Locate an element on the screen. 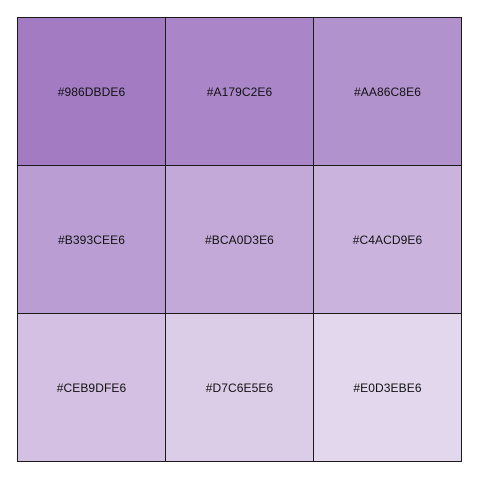  color-swatch: #A179C2E6 is located at coordinates (240, 92).